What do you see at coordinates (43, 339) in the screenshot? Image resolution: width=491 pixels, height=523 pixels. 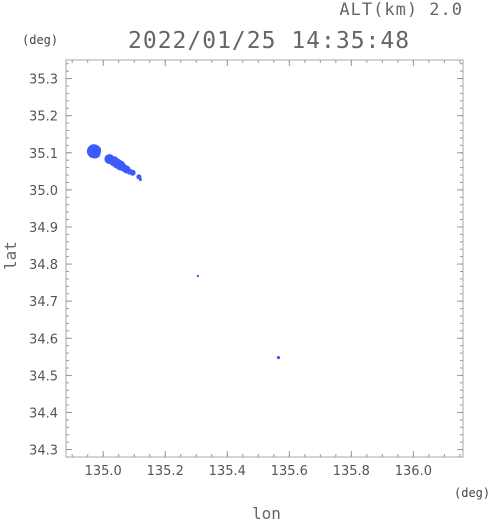 I see `y-tick-label: 34.6` at bounding box center [43, 339].